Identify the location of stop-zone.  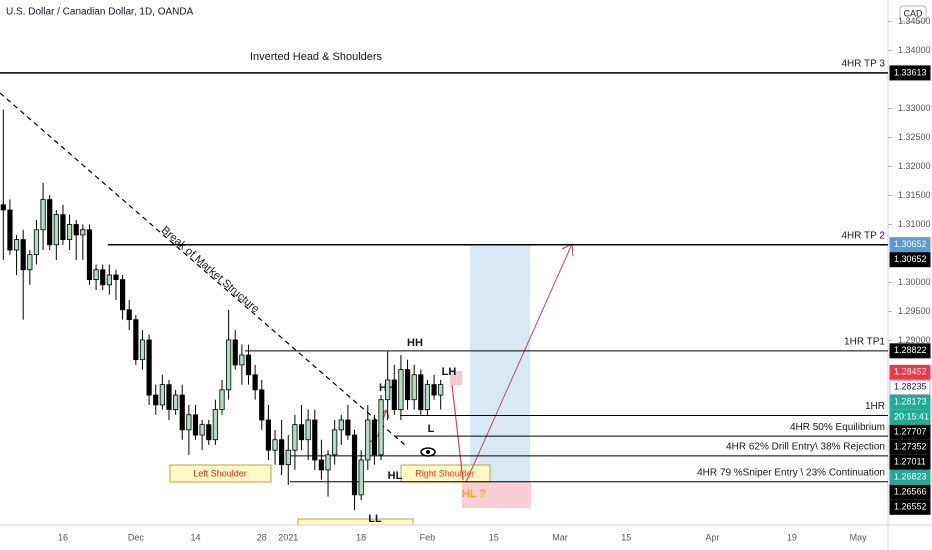
(496, 495).